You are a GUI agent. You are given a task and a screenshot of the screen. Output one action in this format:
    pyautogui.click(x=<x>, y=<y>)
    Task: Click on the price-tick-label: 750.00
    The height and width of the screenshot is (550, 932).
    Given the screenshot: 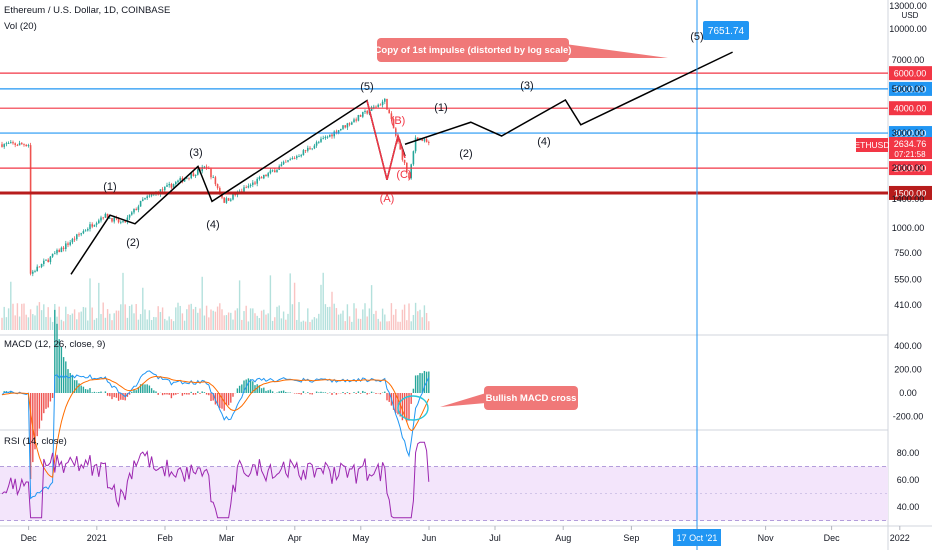 What is the action you would take?
    pyautogui.click(x=908, y=253)
    